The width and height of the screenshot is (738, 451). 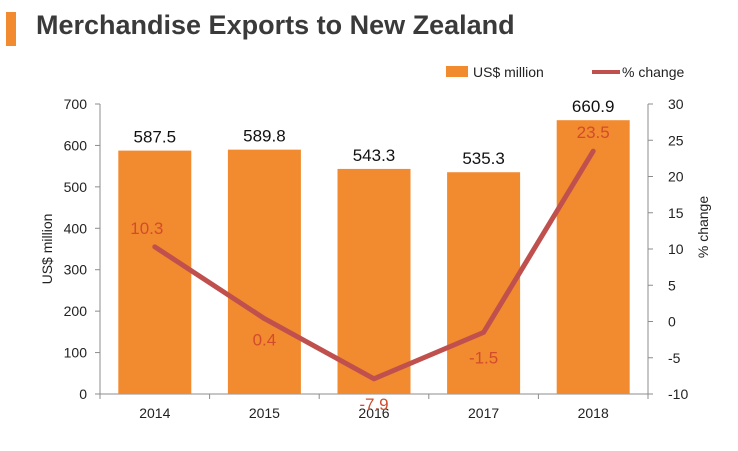 What do you see at coordinates (275, 25) in the screenshot?
I see `chart-title: Merchandise Exports to New Zealand` at bounding box center [275, 25].